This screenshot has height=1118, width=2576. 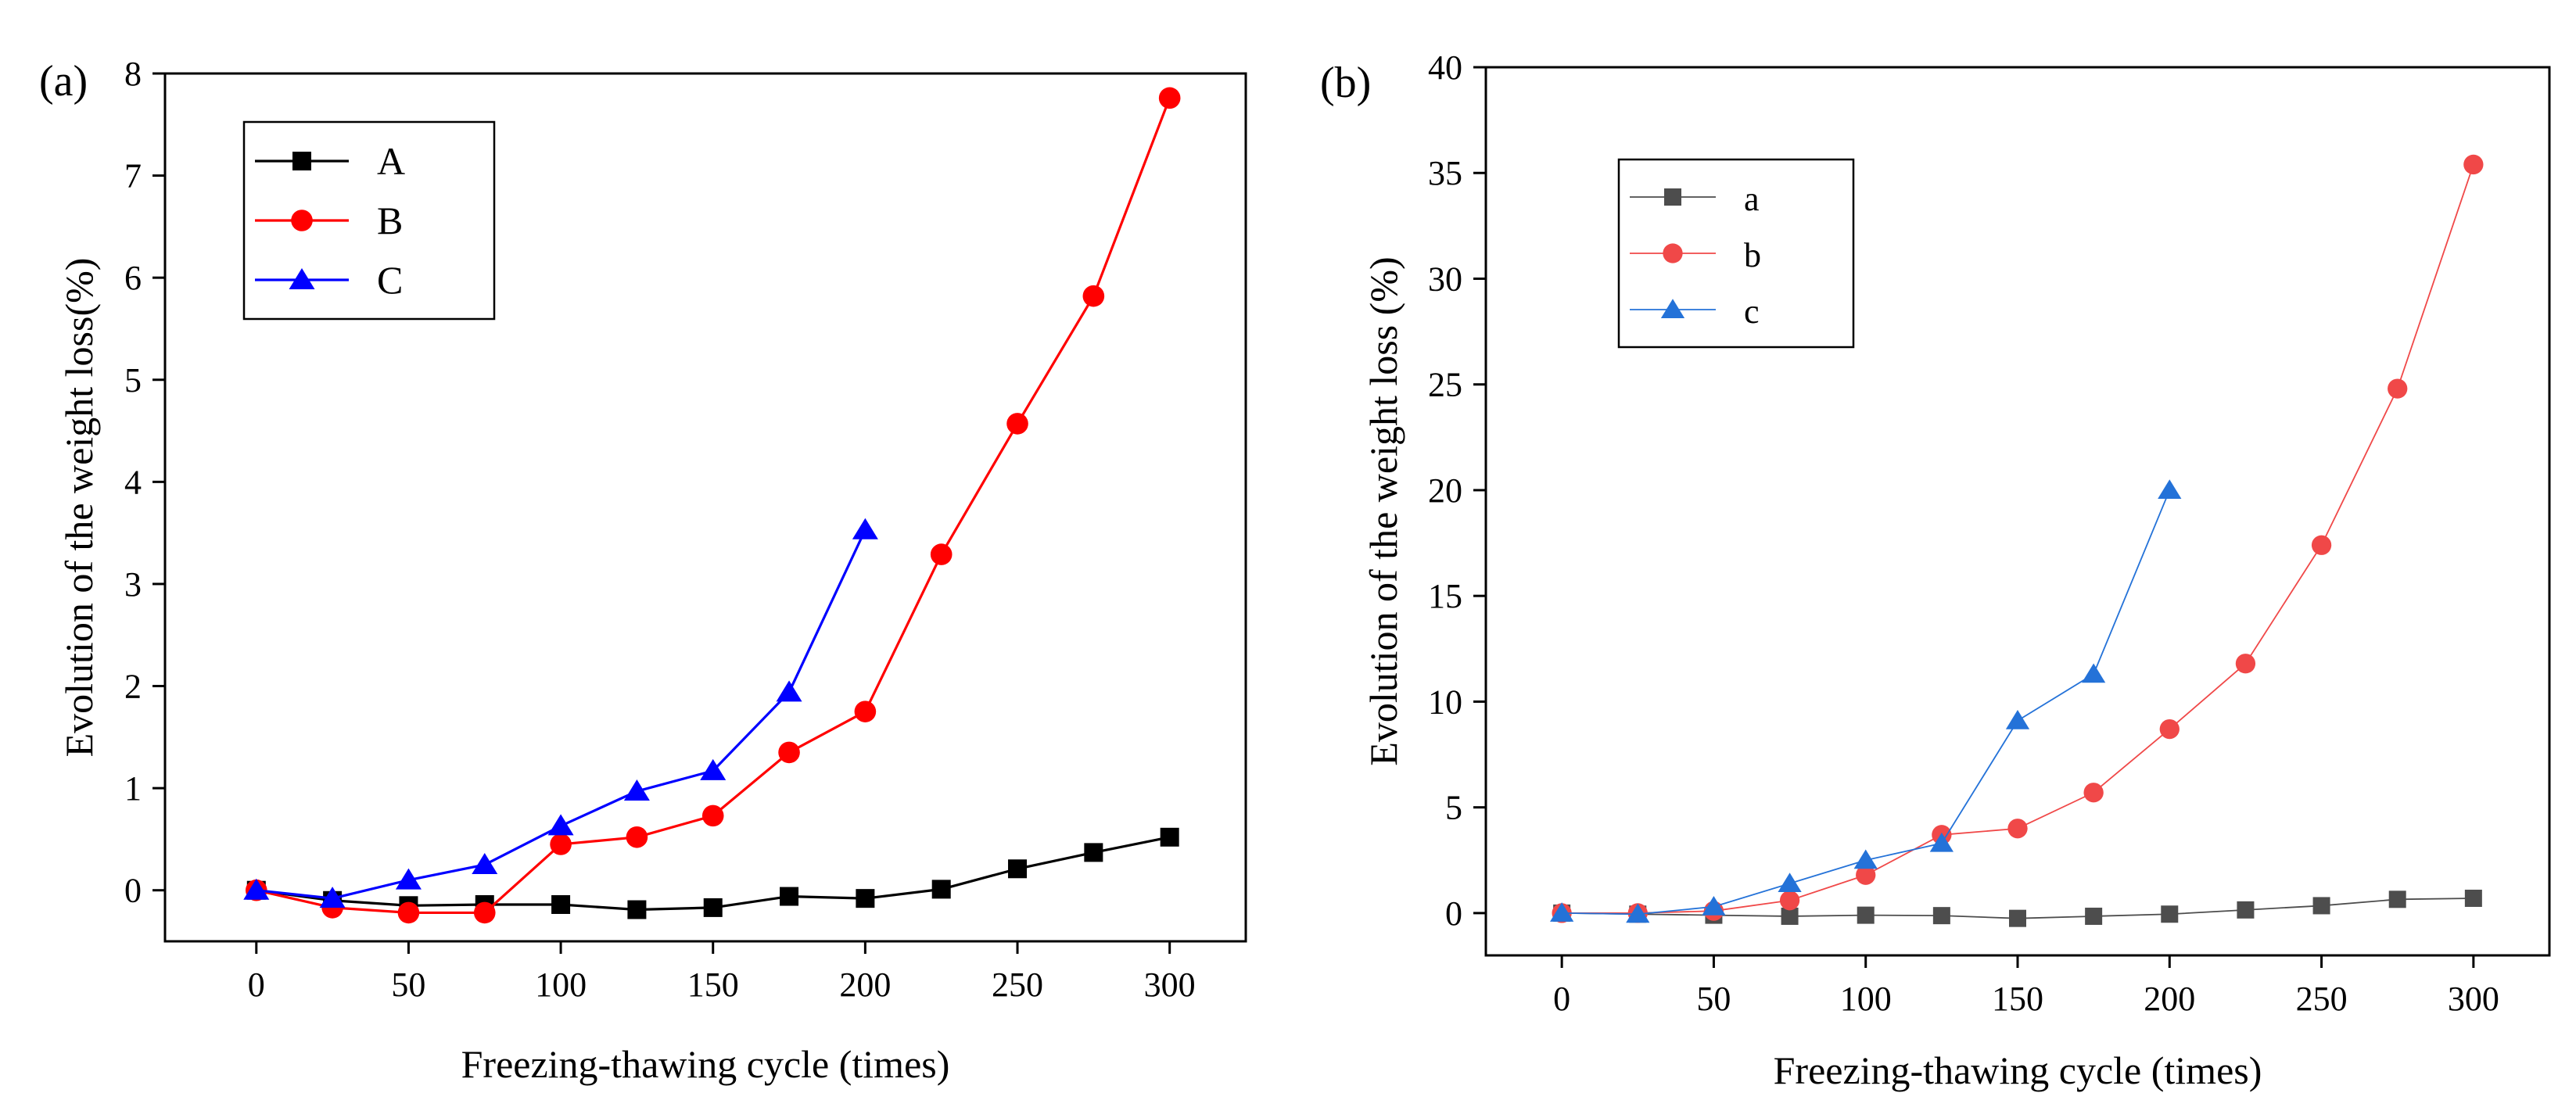 What do you see at coordinates (302, 220) in the screenshot?
I see `legend-marker-B` at bounding box center [302, 220].